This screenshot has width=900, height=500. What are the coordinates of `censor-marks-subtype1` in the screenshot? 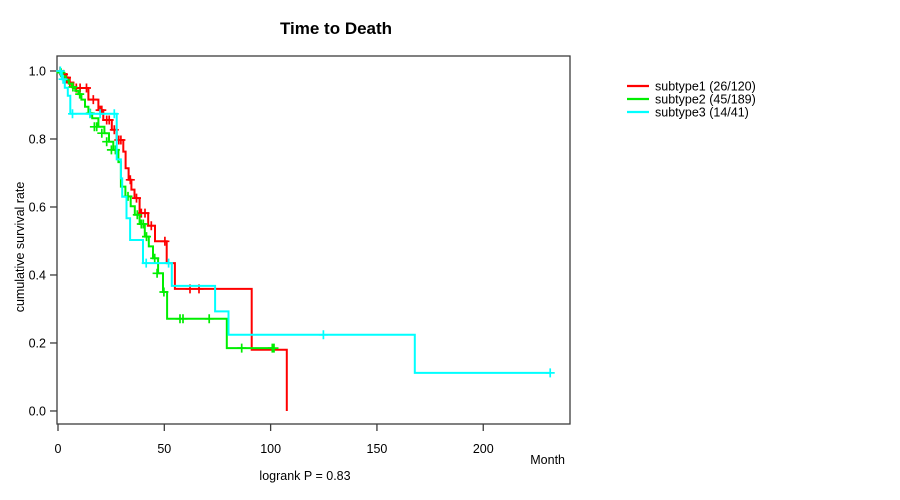 It's located at (129, 180).